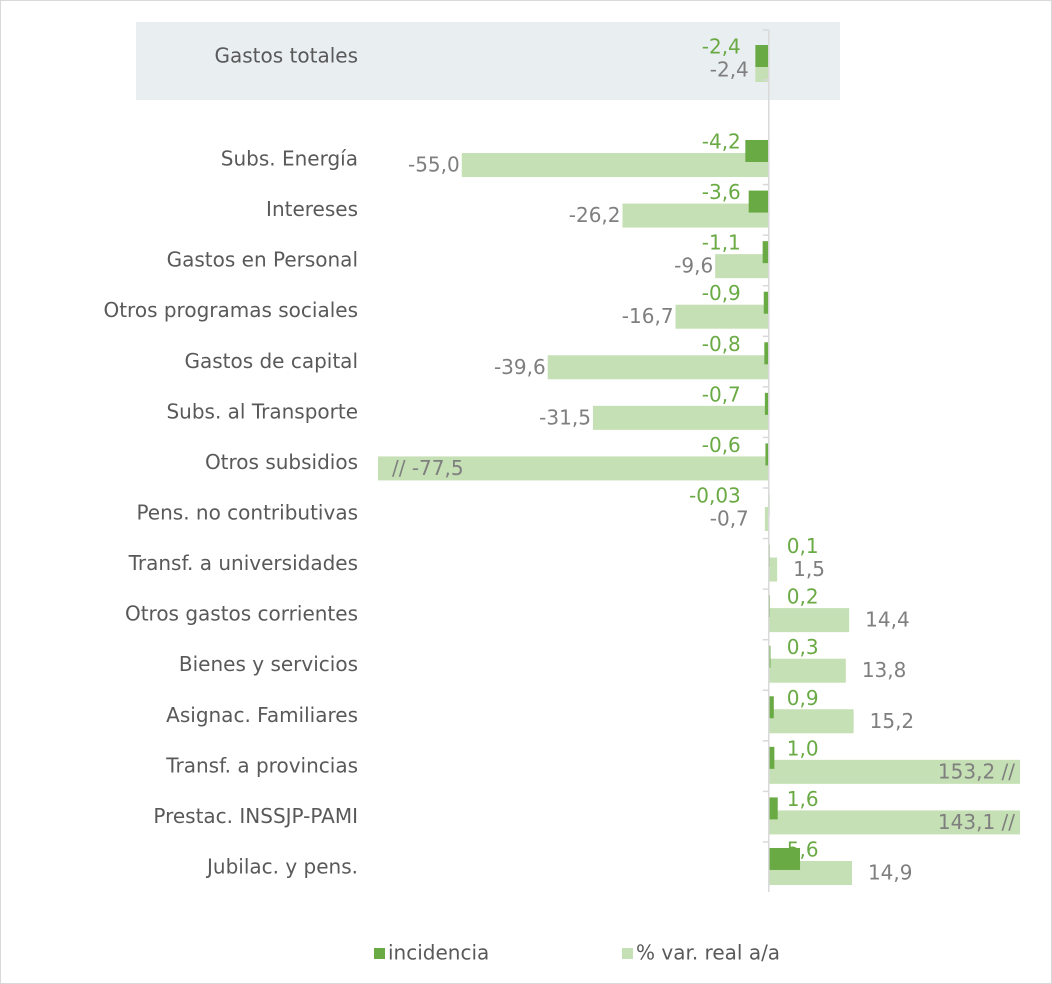  What do you see at coordinates (520, 367) in the screenshot?
I see `data-label: -39,6` at bounding box center [520, 367].